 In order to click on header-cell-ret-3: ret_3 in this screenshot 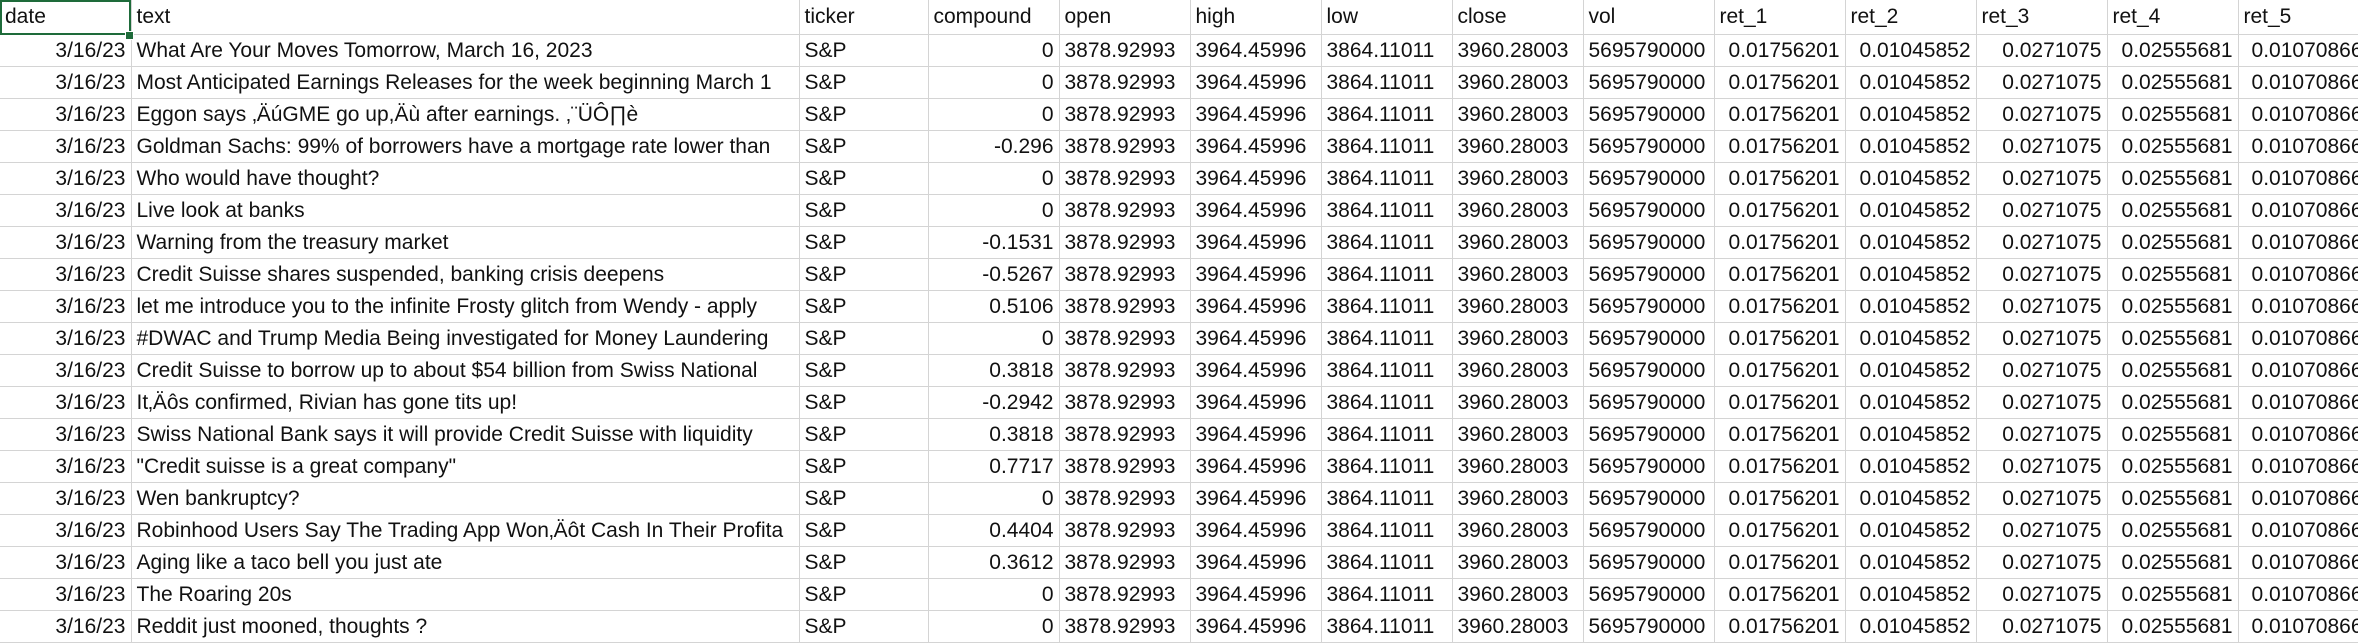, I will do `click(2042, 17)`.